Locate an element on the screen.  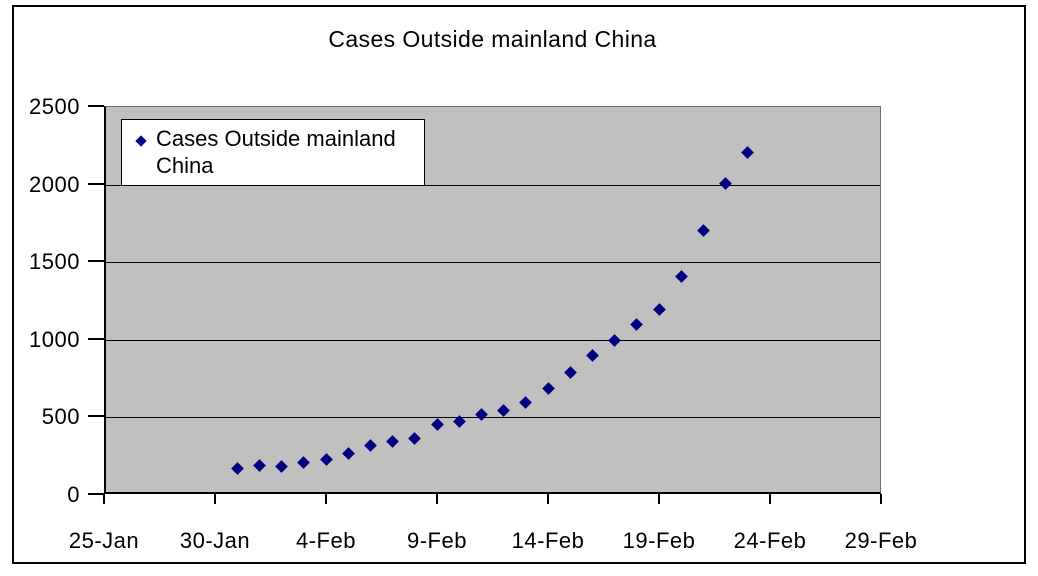
x-axis-label: 4-Feb is located at coordinates (326, 540).